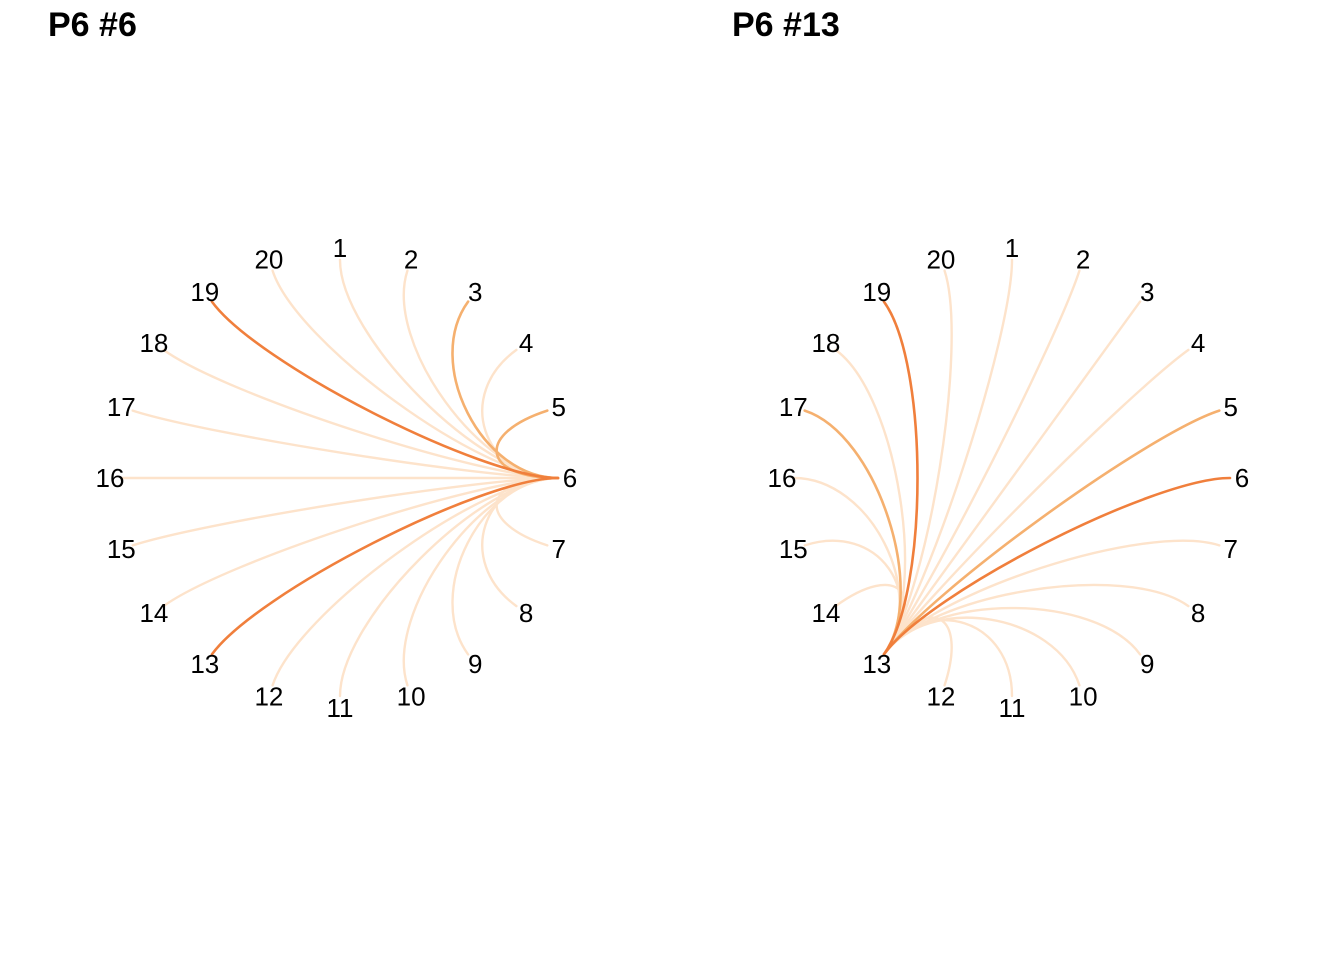 The height and width of the screenshot is (960, 1344). I want to click on panel-title-left: P6 #6, so click(92, 25).